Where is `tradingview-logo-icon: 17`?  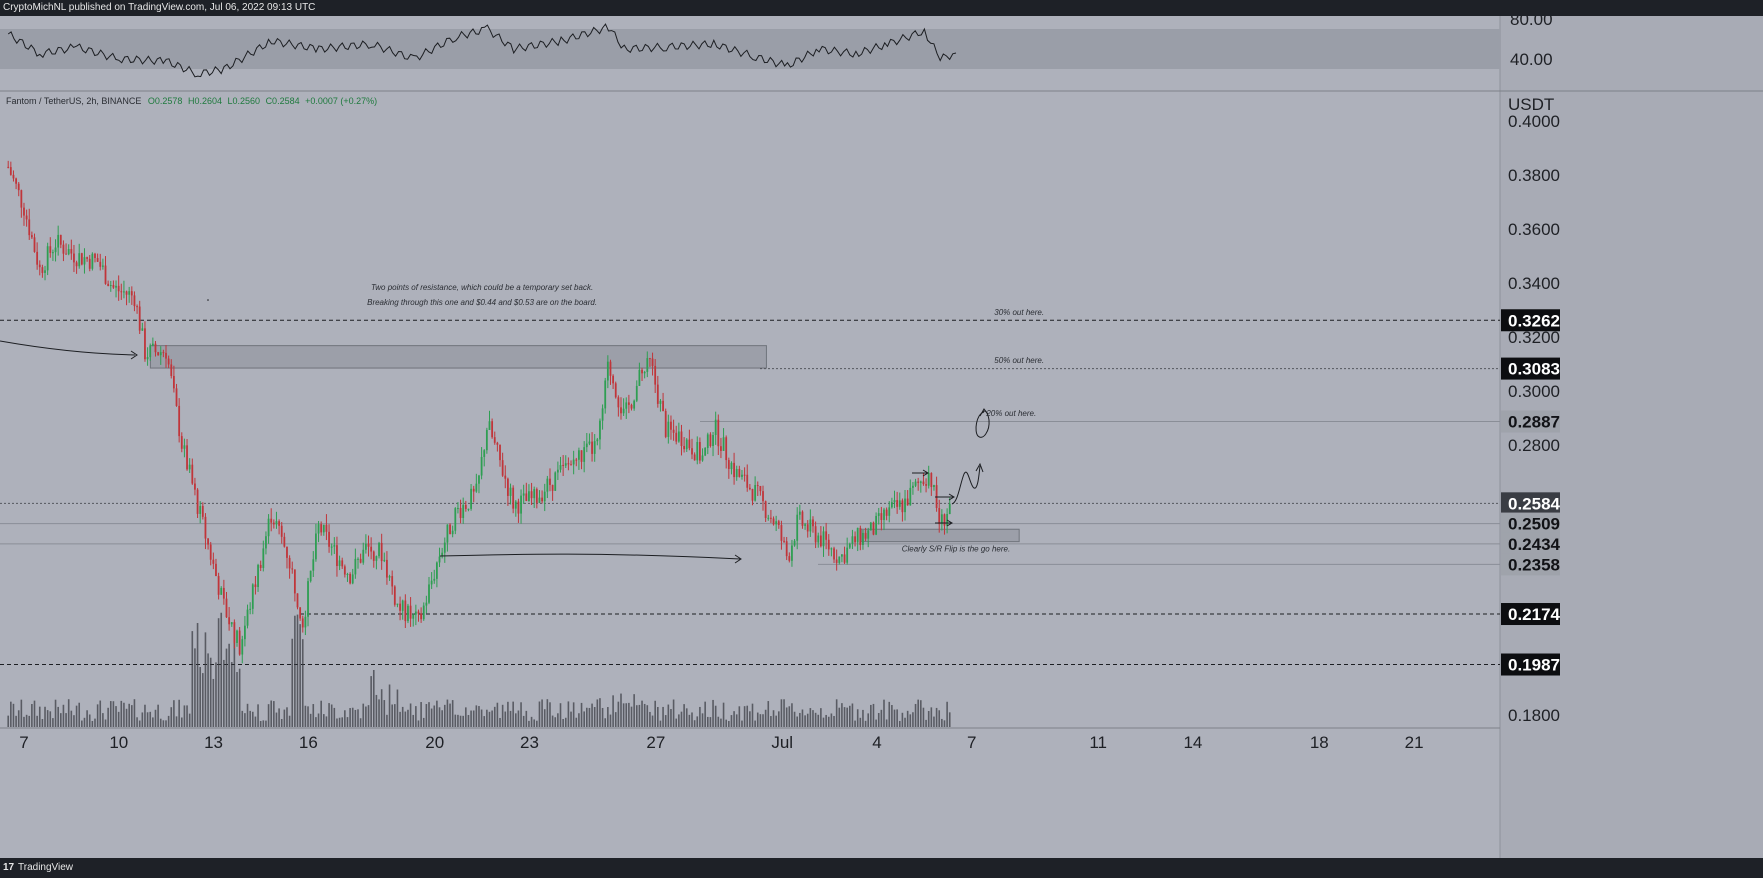
tradingview-logo-icon: 17 is located at coordinates (9, 867).